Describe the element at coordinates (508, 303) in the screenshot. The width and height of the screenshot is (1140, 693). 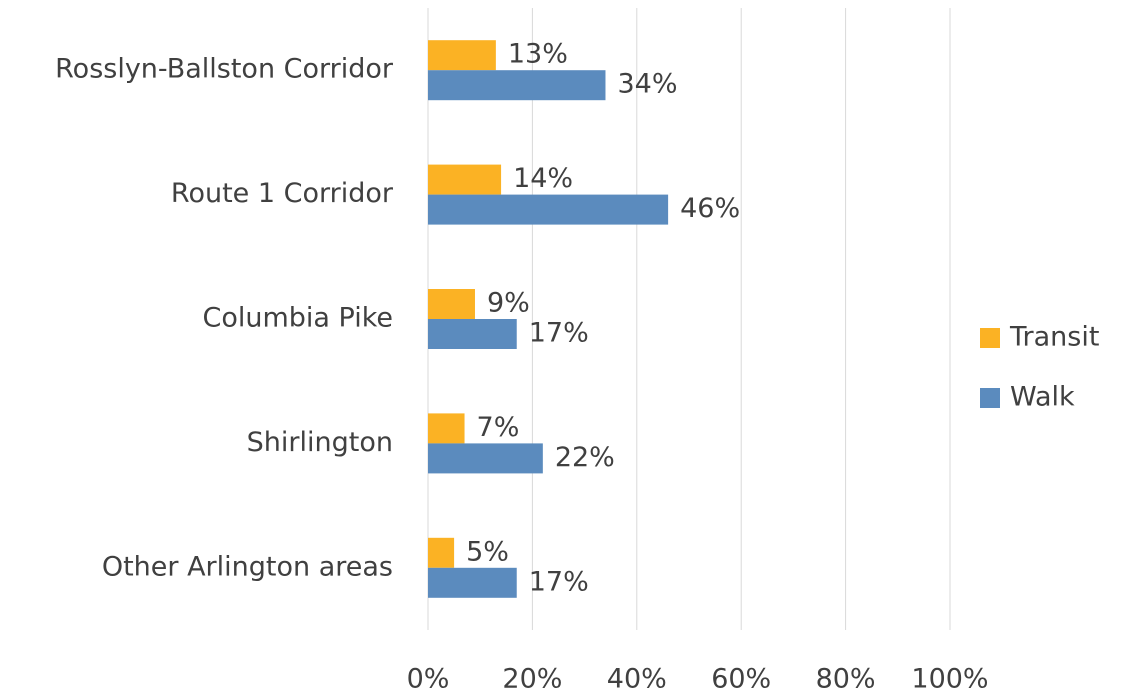
I see `value-label: 9%` at that location.